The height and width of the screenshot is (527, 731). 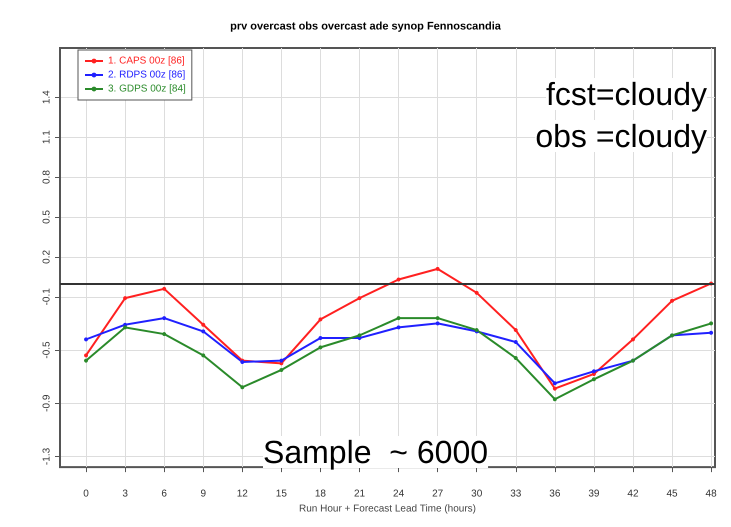 What do you see at coordinates (47, 297) in the screenshot?
I see `y-tick-label: -0.1` at bounding box center [47, 297].